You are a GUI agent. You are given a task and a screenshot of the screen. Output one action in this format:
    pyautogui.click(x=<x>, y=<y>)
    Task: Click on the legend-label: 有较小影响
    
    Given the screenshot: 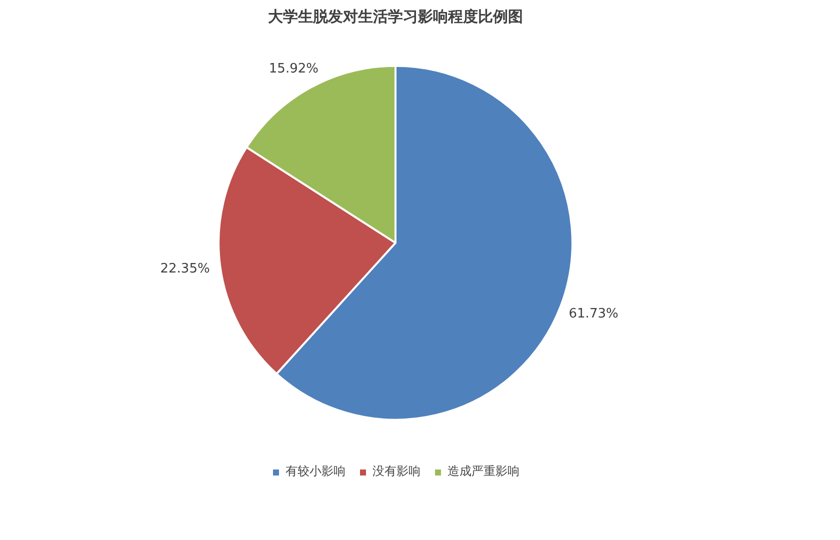 What is the action you would take?
    pyautogui.click(x=316, y=471)
    